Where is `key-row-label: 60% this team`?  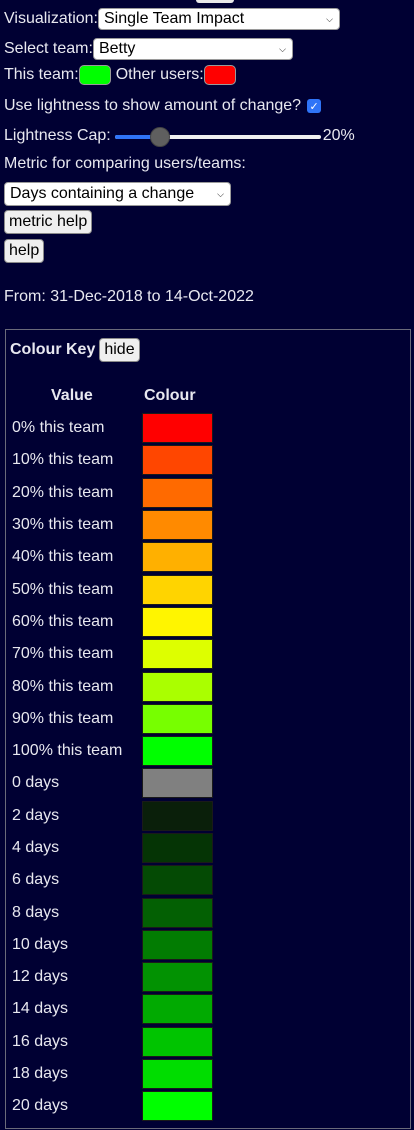
key-row-label: 60% this team is located at coordinates (63, 621).